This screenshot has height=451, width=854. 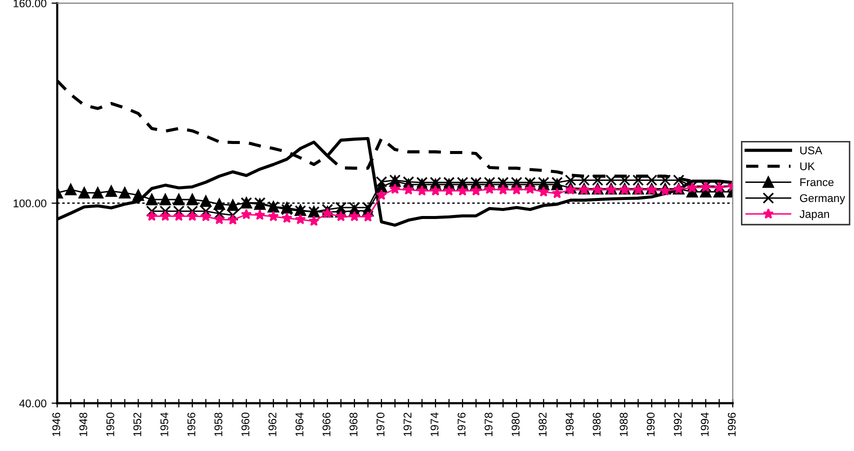 I want to click on x-tick-label: 1964, so click(x=300, y=424).